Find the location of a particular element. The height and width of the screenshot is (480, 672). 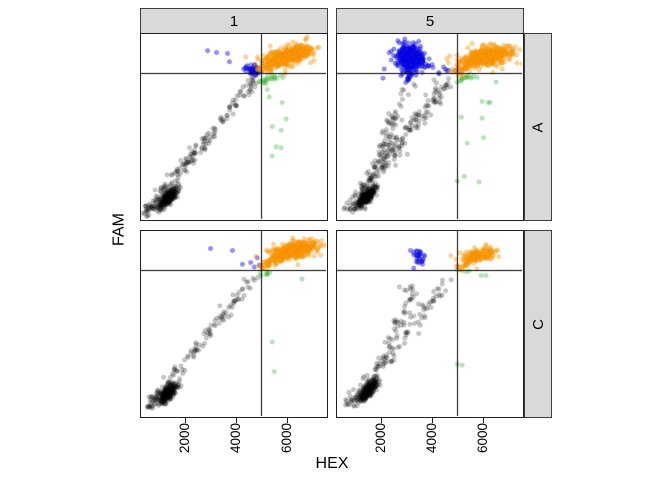

panel-5-A is located at coordinates (430, 127).